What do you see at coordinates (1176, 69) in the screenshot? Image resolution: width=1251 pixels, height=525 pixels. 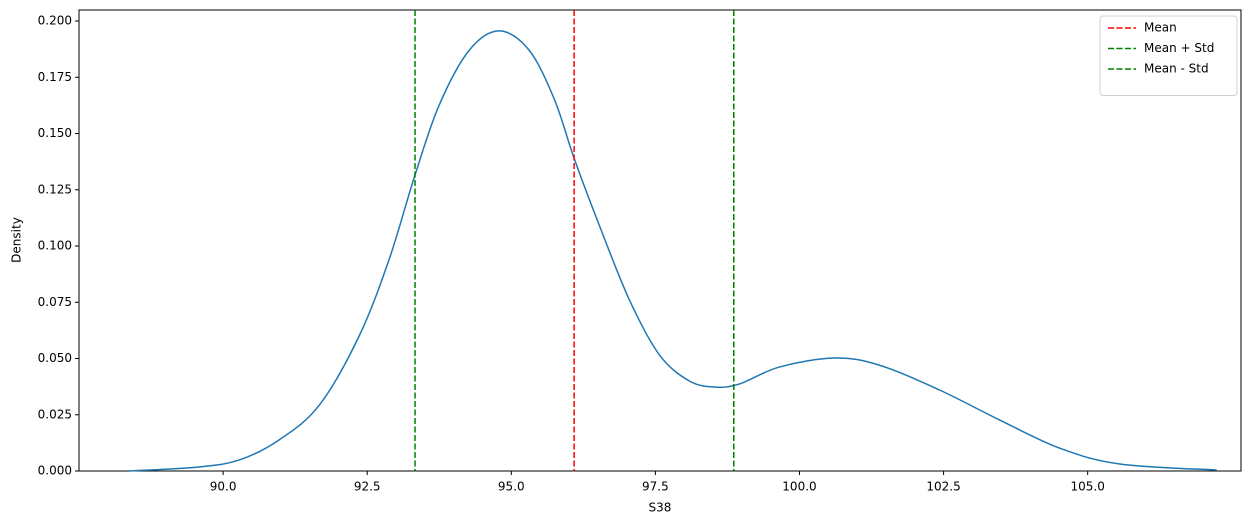 I see `legend-label: Mean - Std` at bounding box center [1176, 69].